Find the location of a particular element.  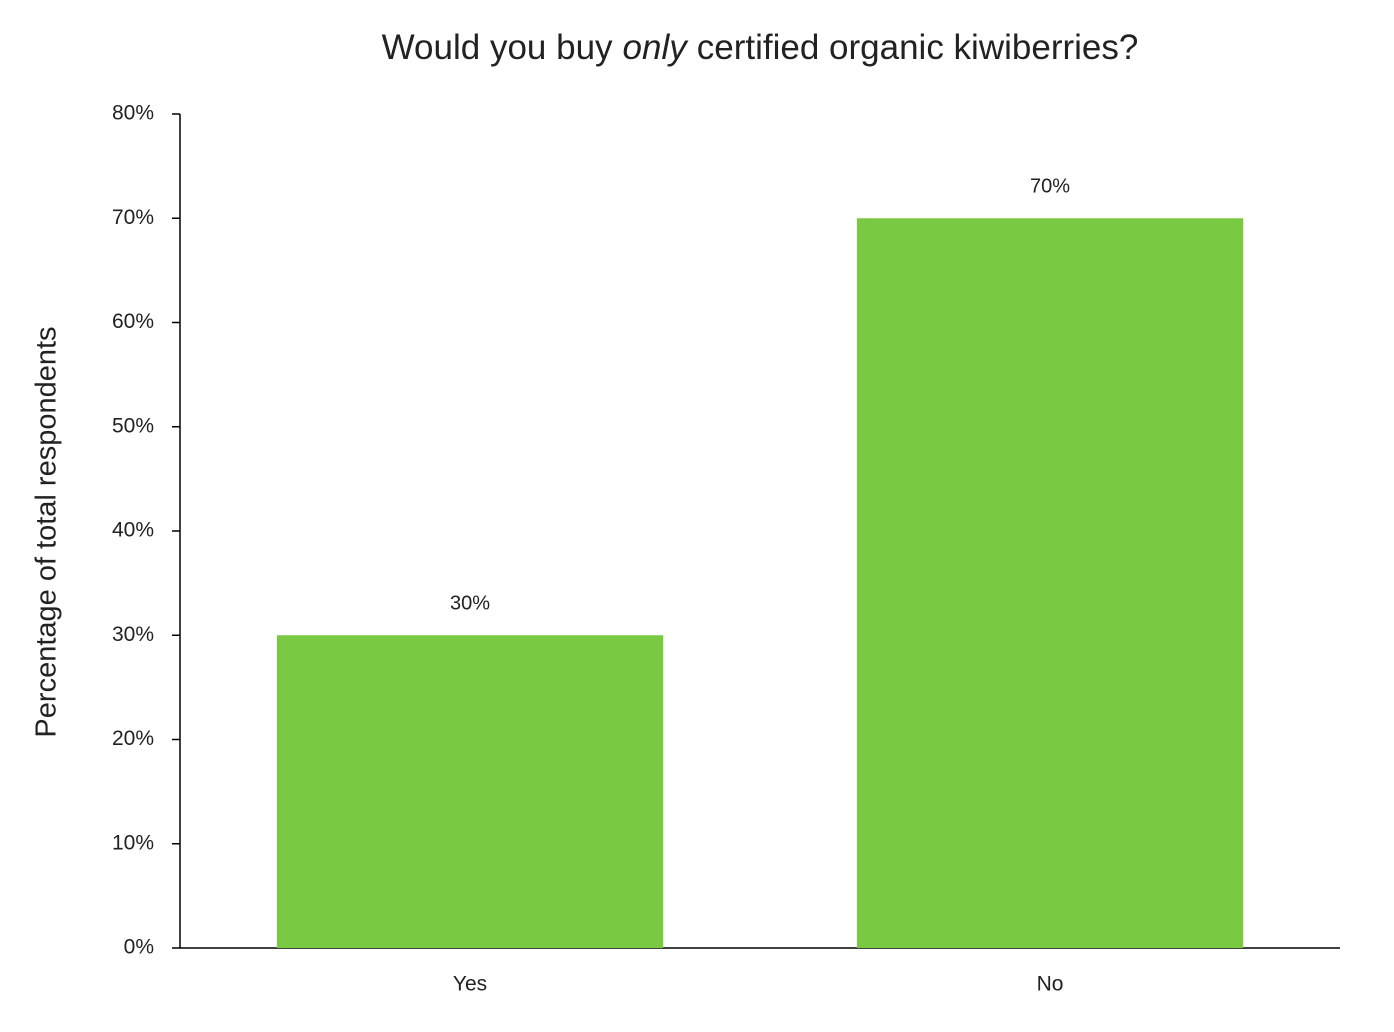

y-tick-label: 50% is located at coordinates (133, 425).